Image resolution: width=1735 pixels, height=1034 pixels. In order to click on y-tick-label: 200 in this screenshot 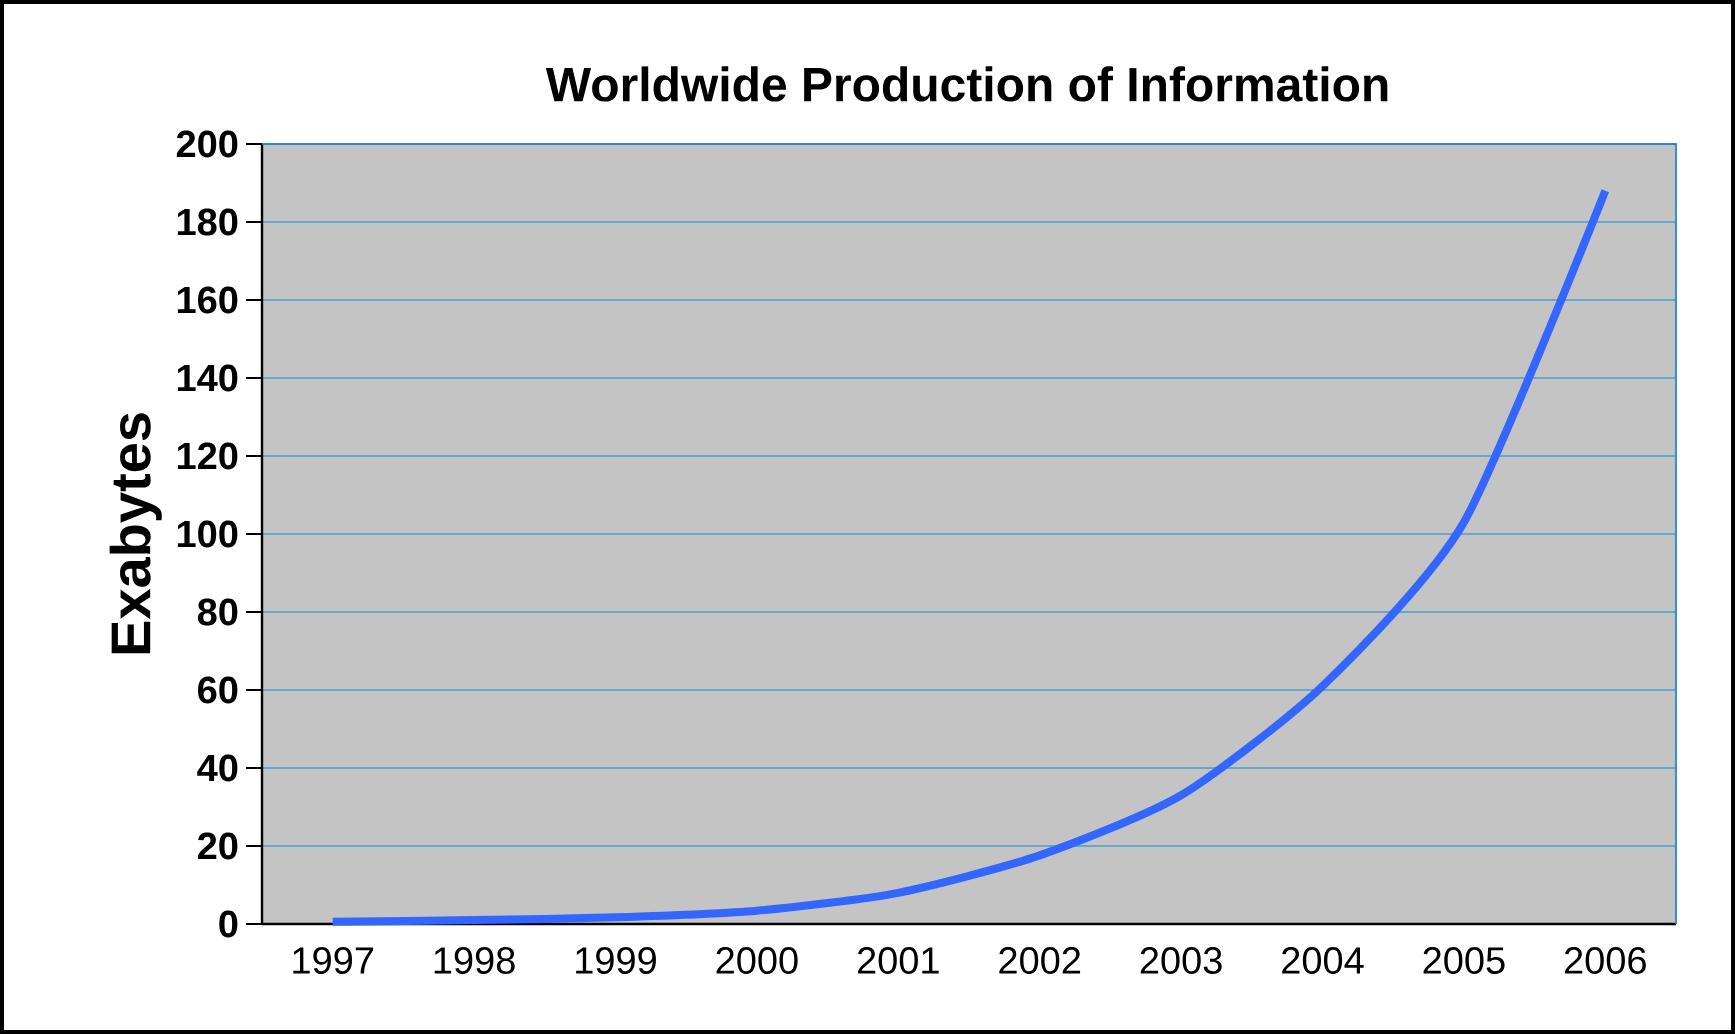, I will do `click(207, 144)`.